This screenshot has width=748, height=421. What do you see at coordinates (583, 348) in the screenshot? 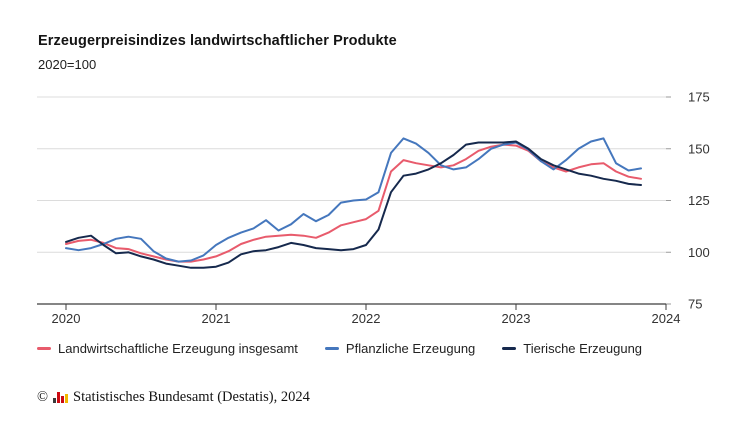
I see `legend-label-tierische: Tierische Erzeugung` at bounding box center [583, 348].